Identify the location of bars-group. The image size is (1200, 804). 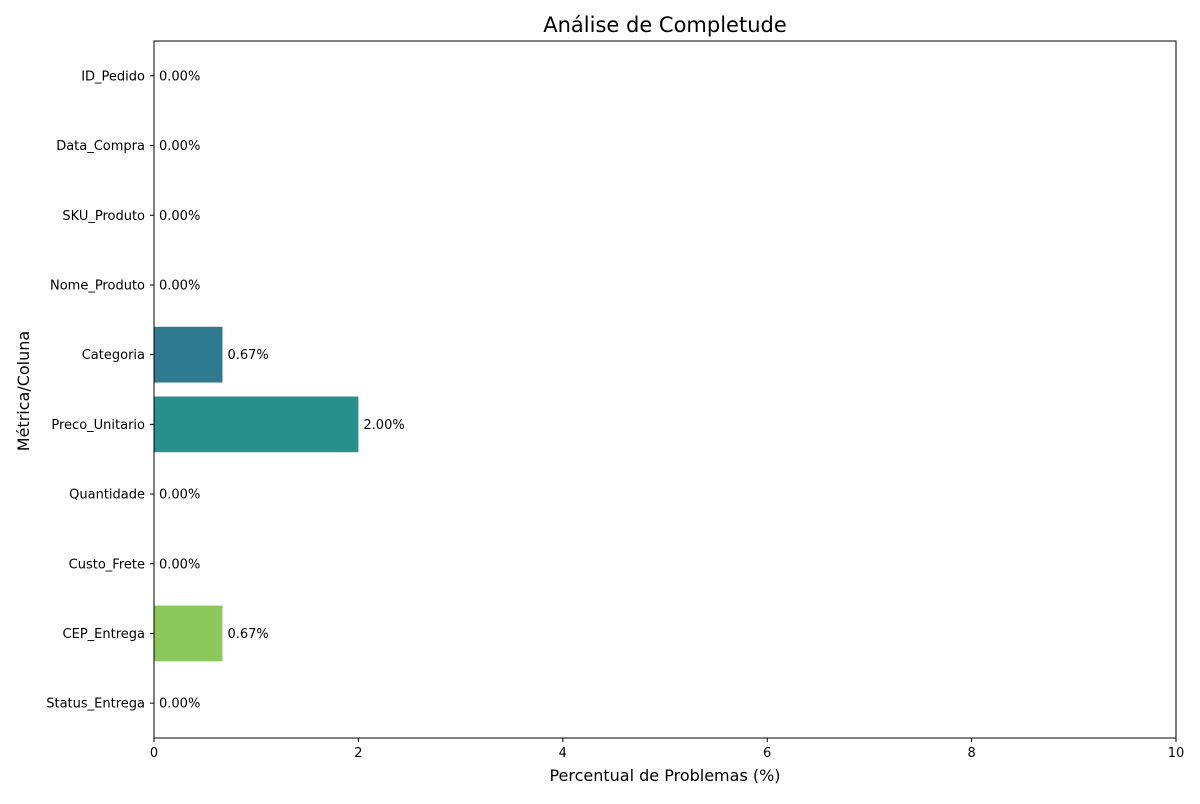
(256, 494).